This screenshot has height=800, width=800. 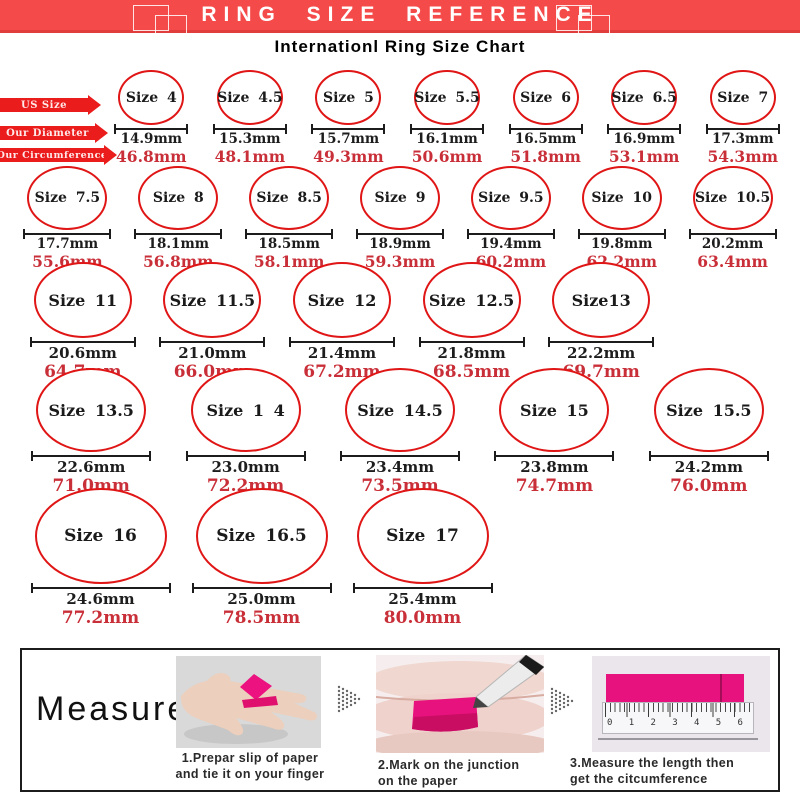 I want to click on ring-size-label: Size 11, so click(x=83, y=300).